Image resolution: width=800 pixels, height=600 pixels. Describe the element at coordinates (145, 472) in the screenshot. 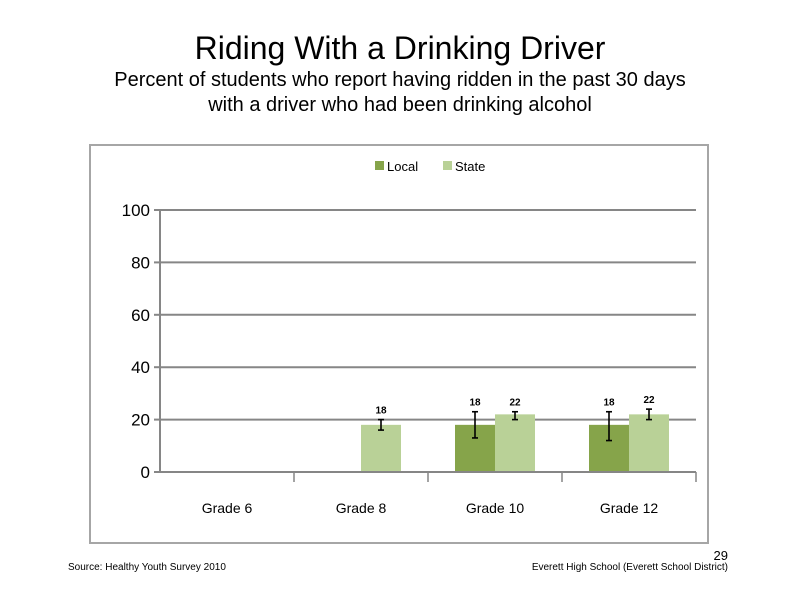

I see `y-tick-label: 0` at that location.